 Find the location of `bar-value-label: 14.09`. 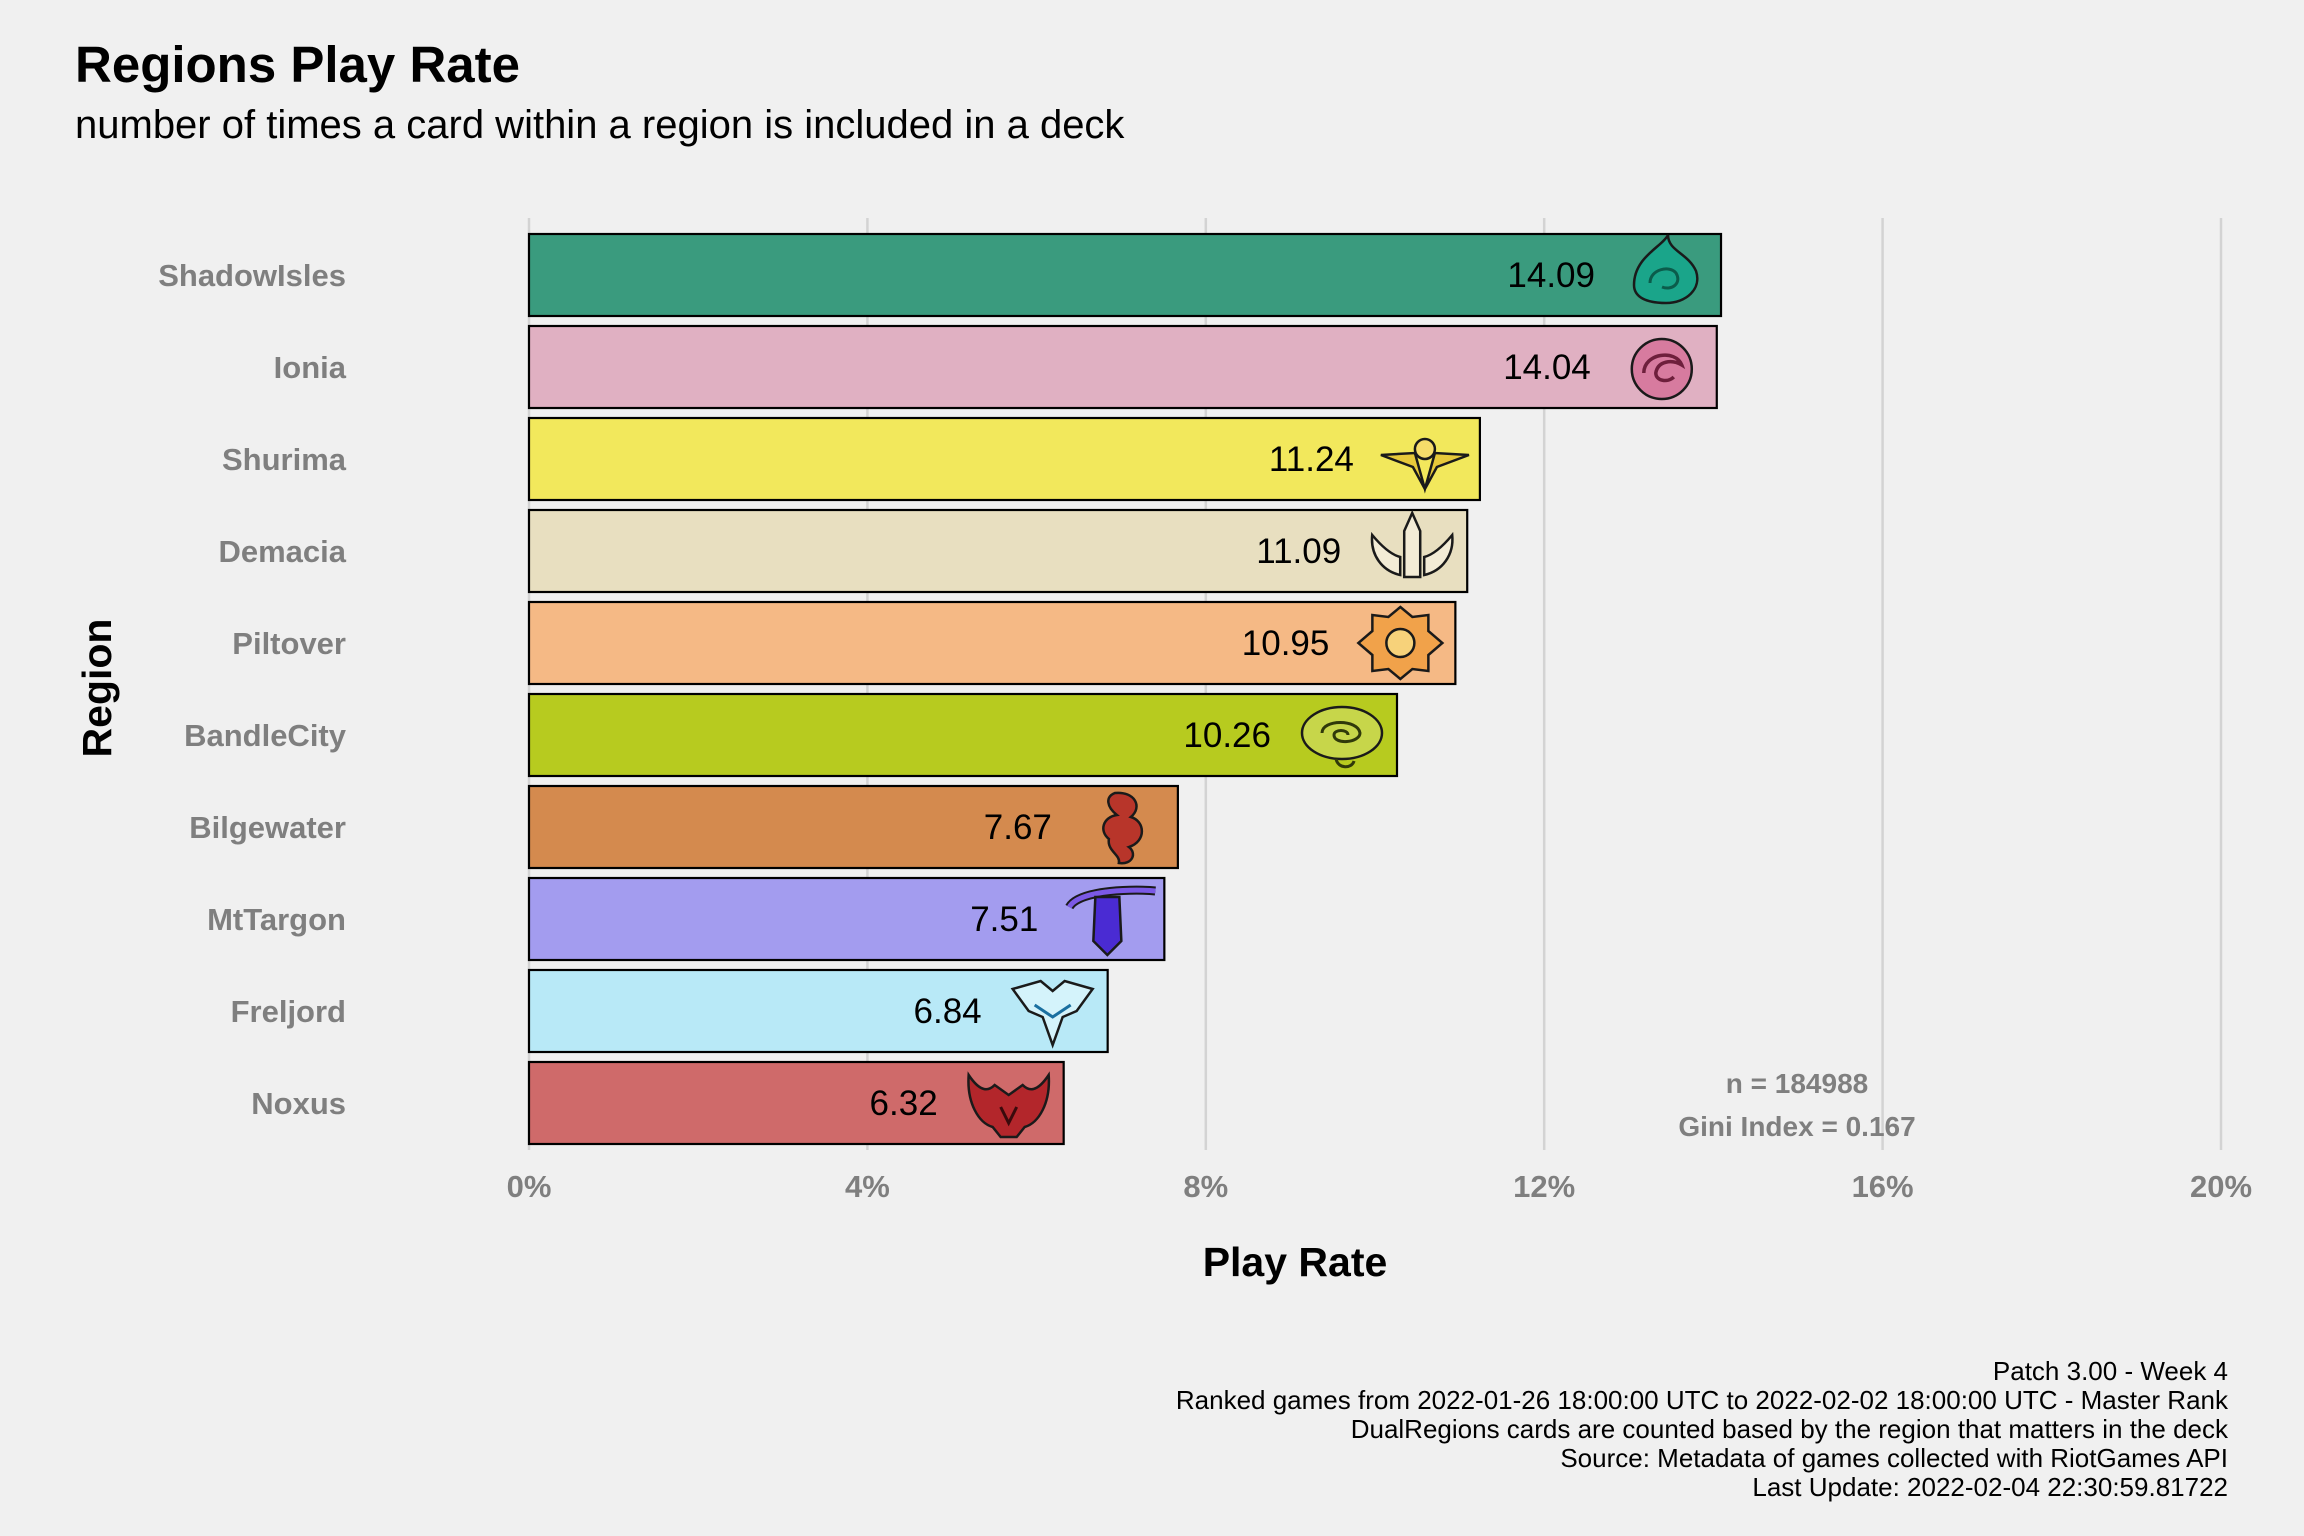

bar-value-label: 14.09 is located at coordinates (1551, 275).